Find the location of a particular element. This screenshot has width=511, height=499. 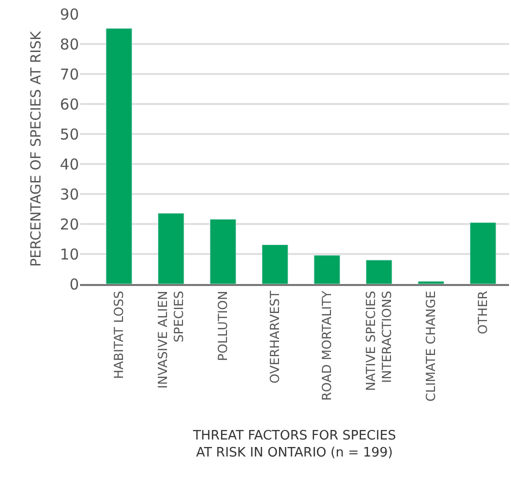

y-tick-label: 0 is located at coordinates (74, 284).